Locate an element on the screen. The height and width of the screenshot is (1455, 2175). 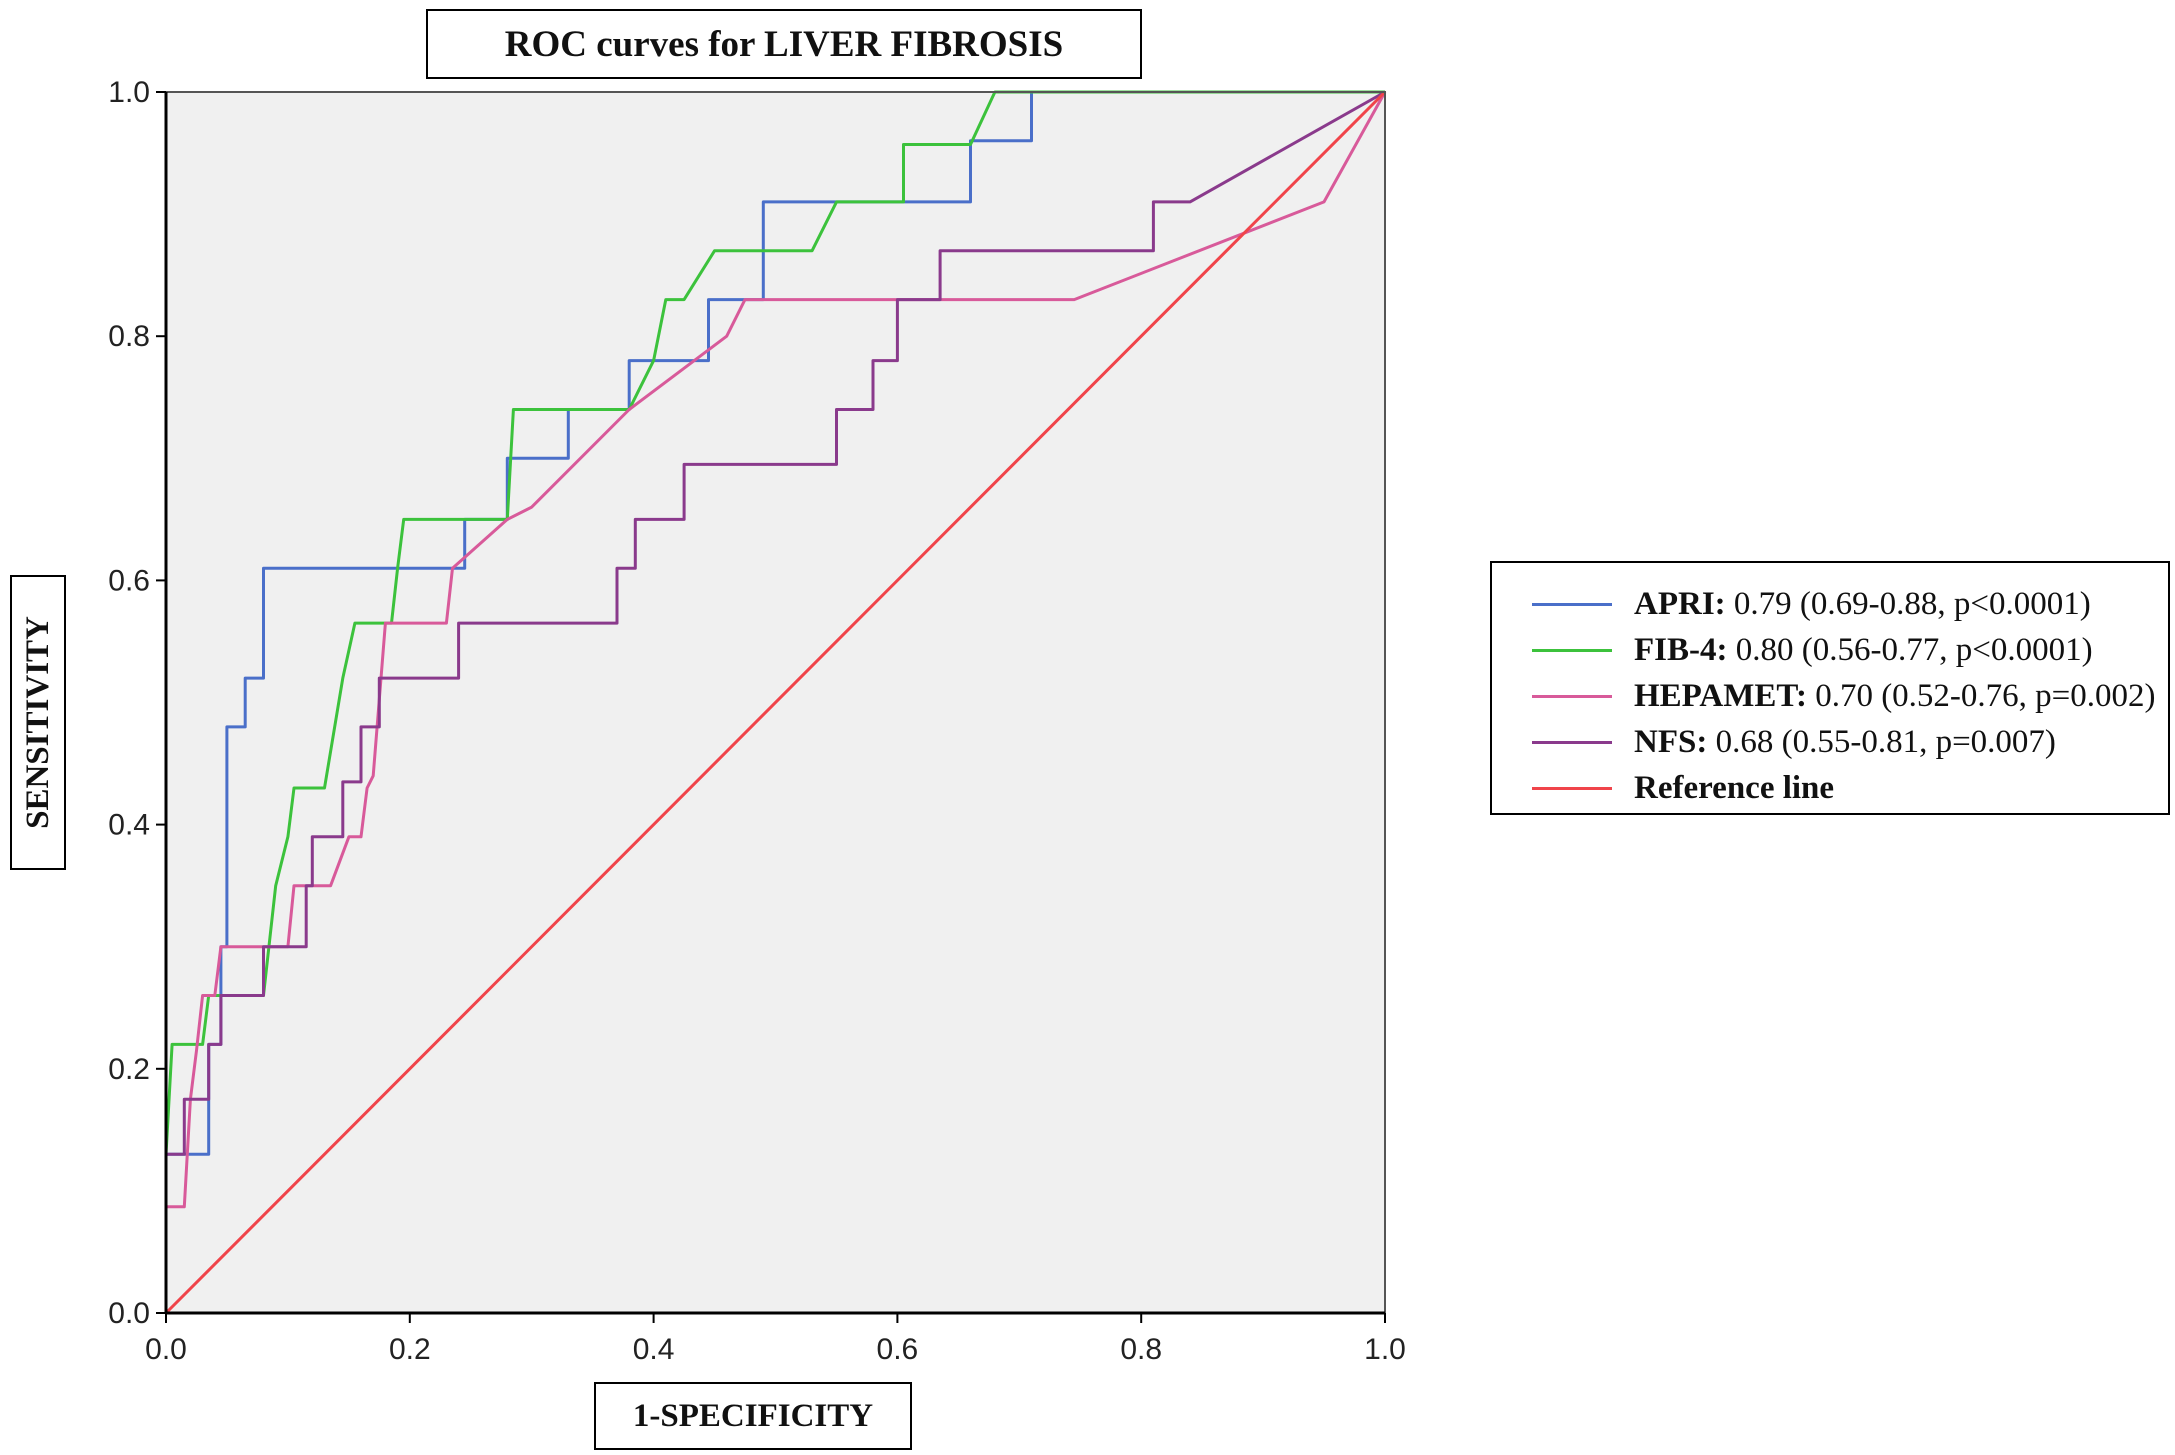
x-tick-label: 0.0 is located at coordinates (166, 1349).